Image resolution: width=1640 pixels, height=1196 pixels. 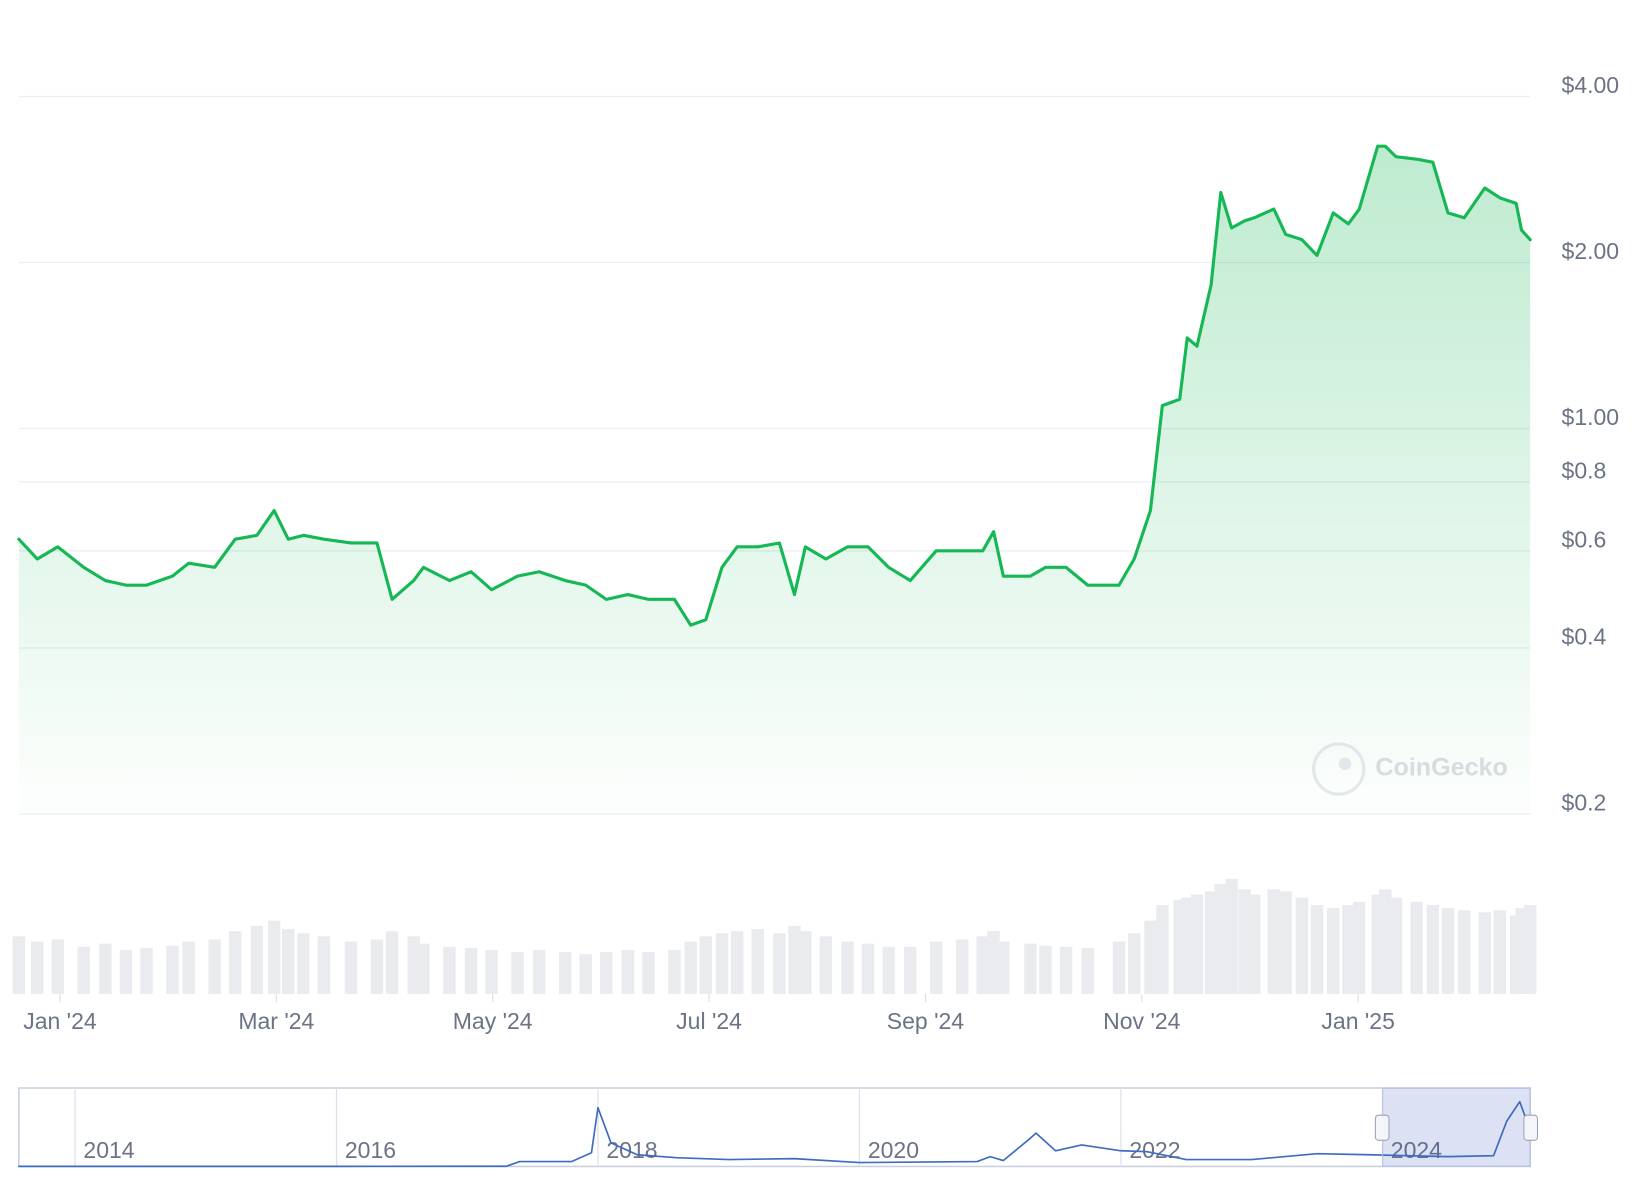 I want to click on y-tick-label: $2.00, so click(x=1591, y=251).